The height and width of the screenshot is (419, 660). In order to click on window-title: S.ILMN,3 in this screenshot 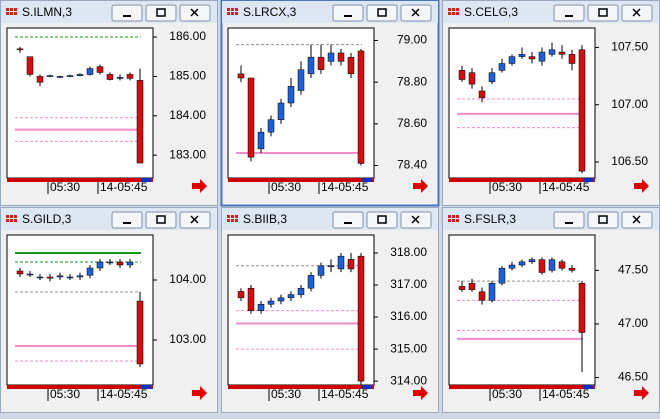, I will do `click(47, 12)`.